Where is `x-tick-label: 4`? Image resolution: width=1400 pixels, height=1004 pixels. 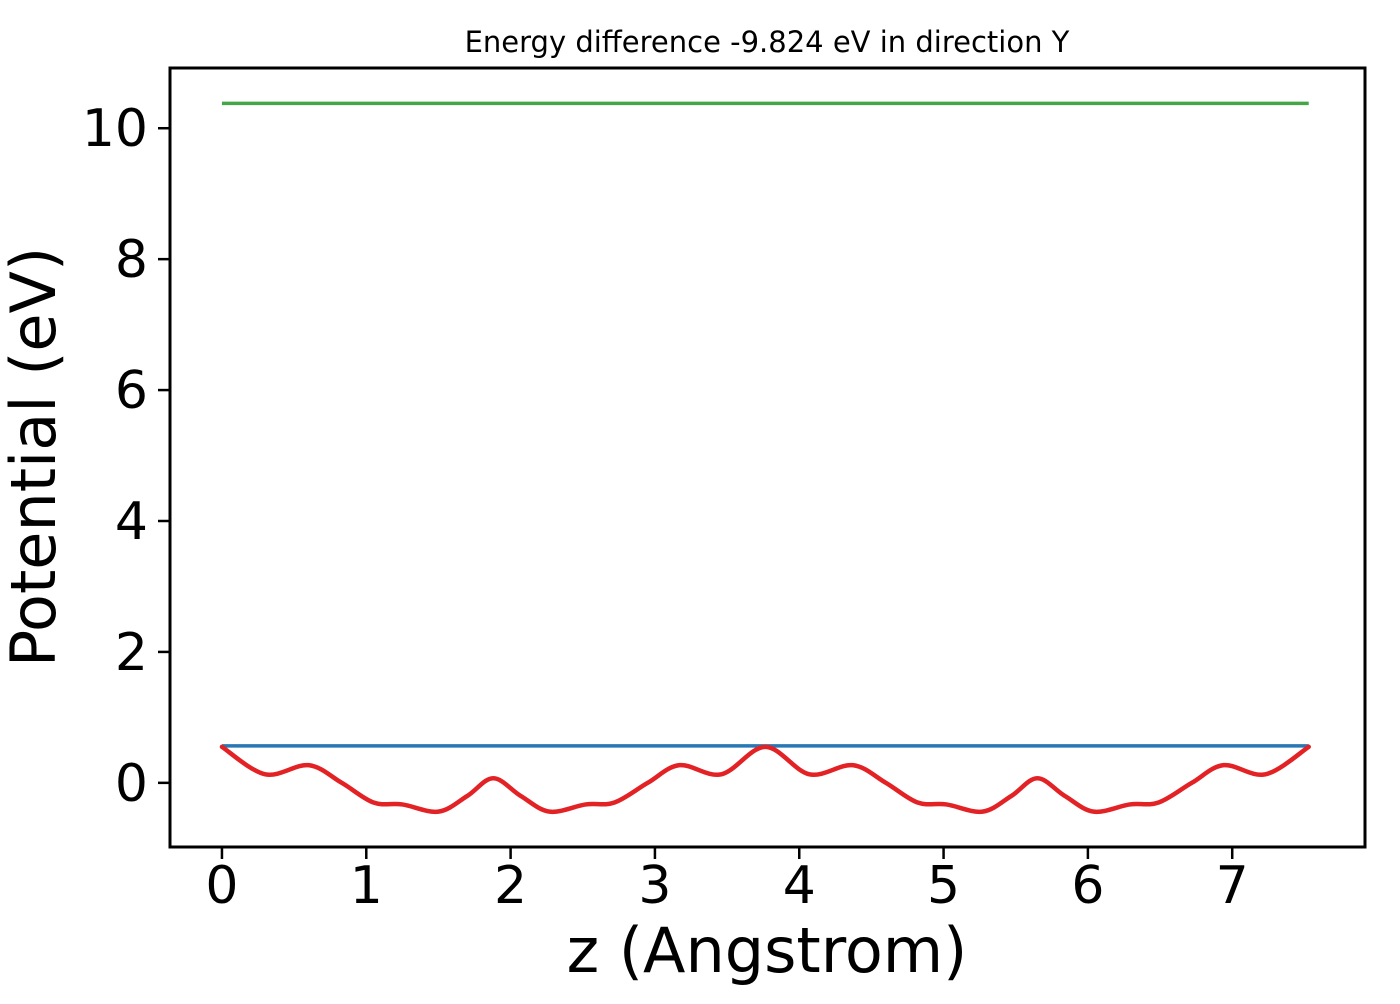 x-tick-label: 4 is located at coordinates (799, 886).